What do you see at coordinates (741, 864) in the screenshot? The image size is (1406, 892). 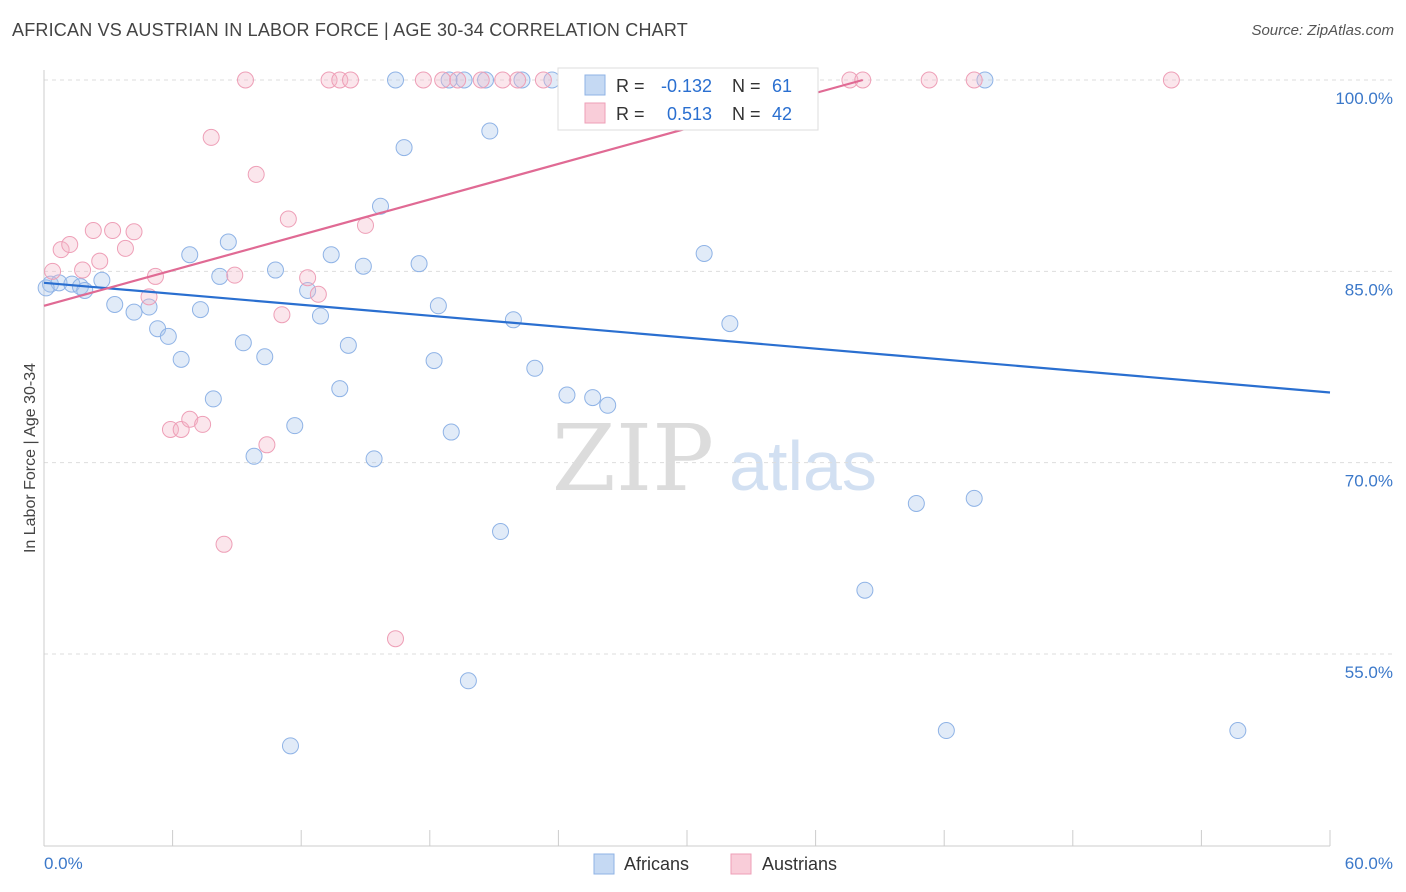 I see `legend-swatch-austrians` at bounding box center [741, 864].